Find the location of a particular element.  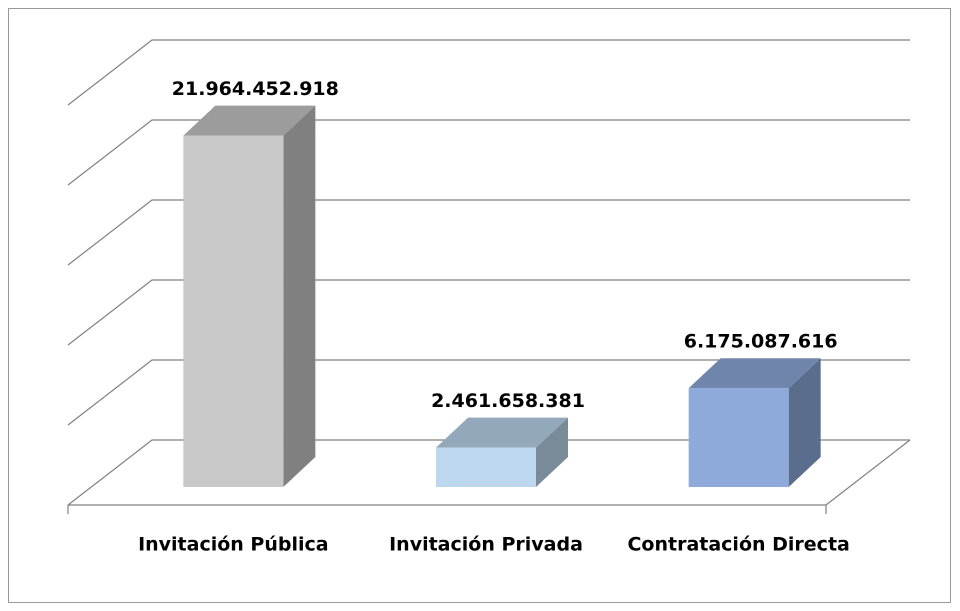

data-label: 2.461.658.381 is located at coordinates (508, 401).